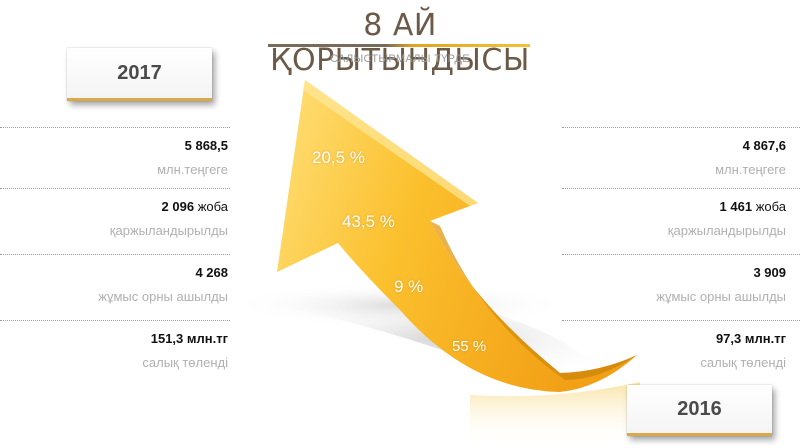  I want to click on stat-2017-jobs: 4 268 жұмыс орны ашылды, so click(115, 285).